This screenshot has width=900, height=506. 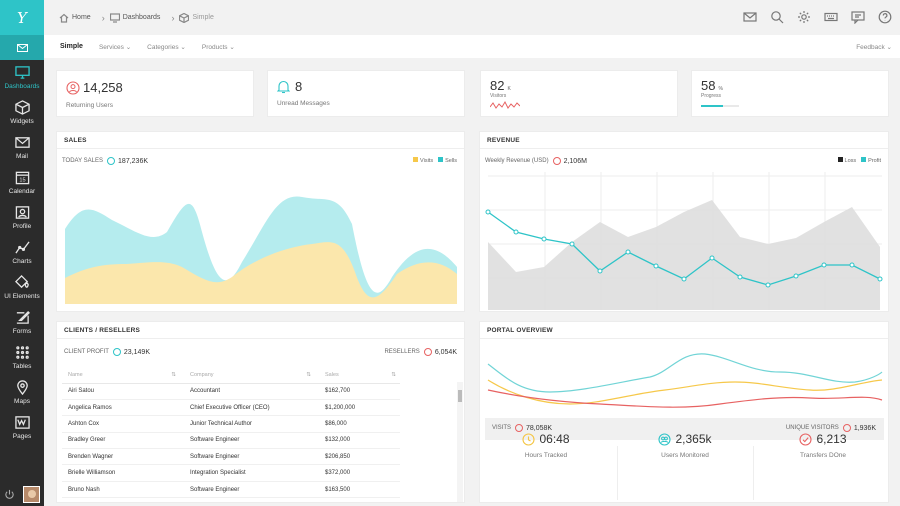 I want to click on sidebar-label: Forms, so click(x=22, y=331).